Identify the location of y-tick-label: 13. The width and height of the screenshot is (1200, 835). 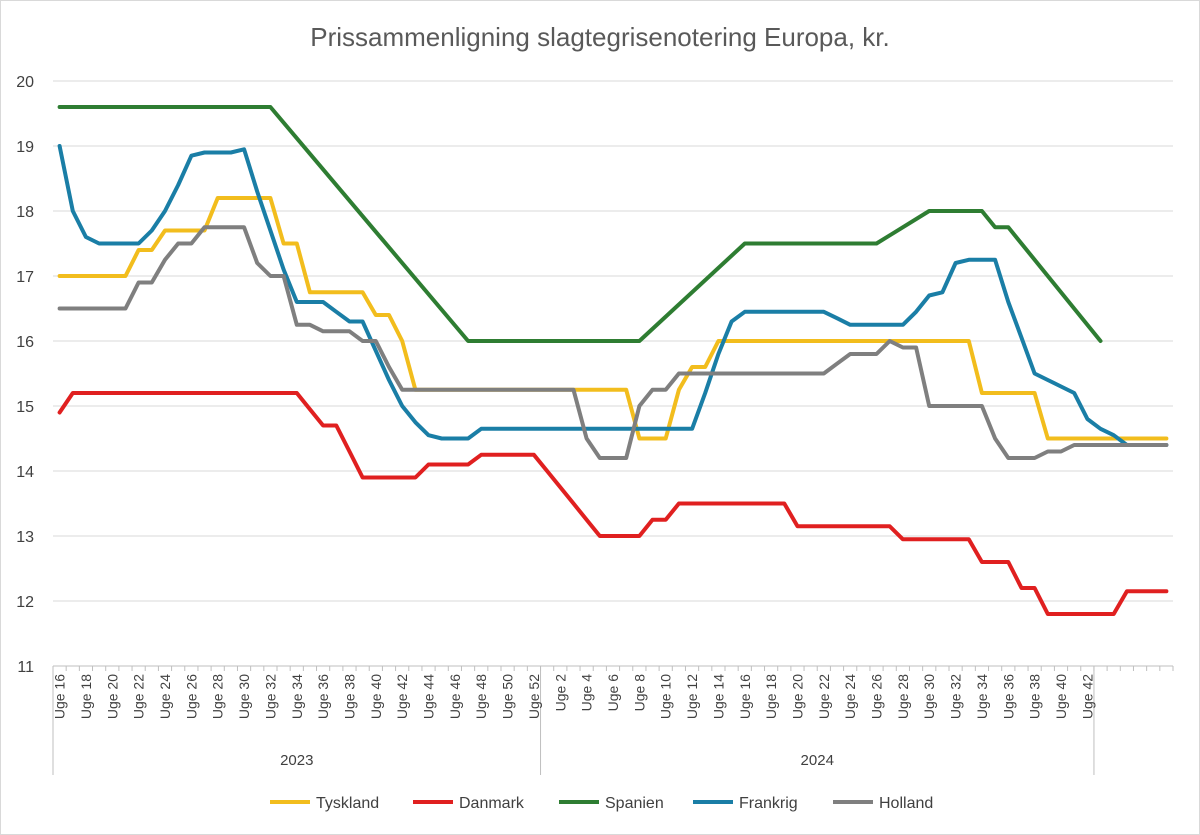
(25, 537).